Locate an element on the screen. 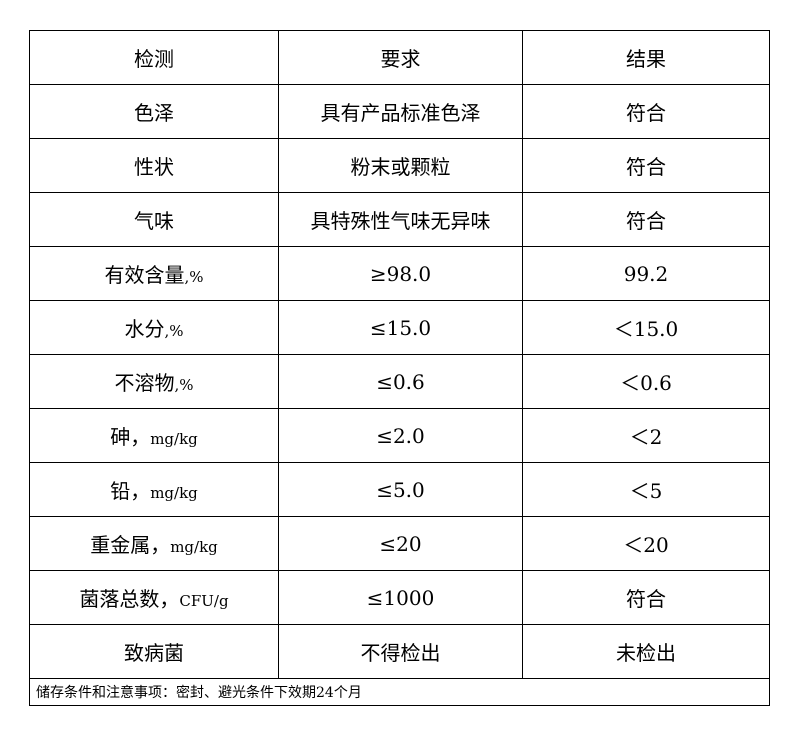  requirement-cell: 不得检出 is located at coordinates (400, 651).